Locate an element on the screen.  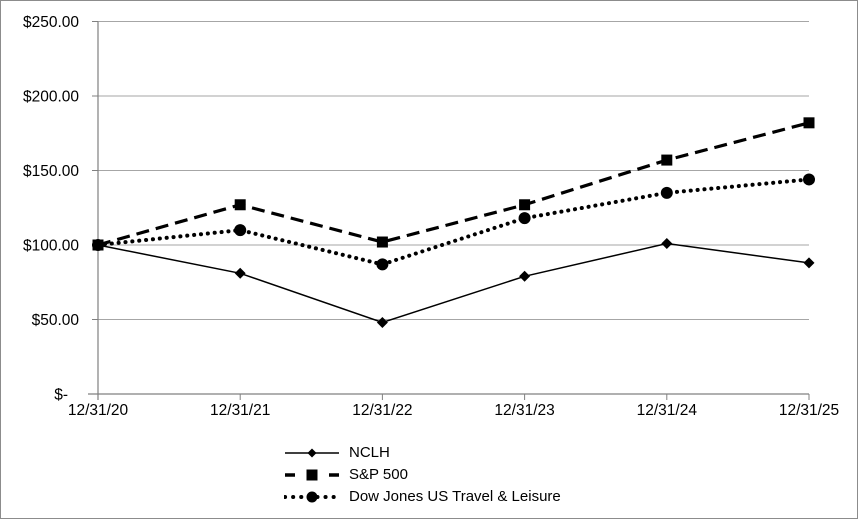
legend-label: NCLH is located at coordinates (369, 452).